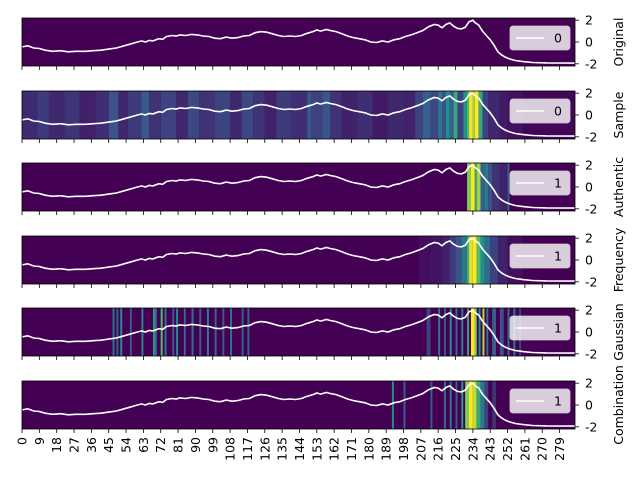 Image resolution: width=640 pixels, height=484 pixels. What do you see at coordinates (403, 449) in the screenshot?
I see `x-tick-label: 198` at bounding box center [403, 449].